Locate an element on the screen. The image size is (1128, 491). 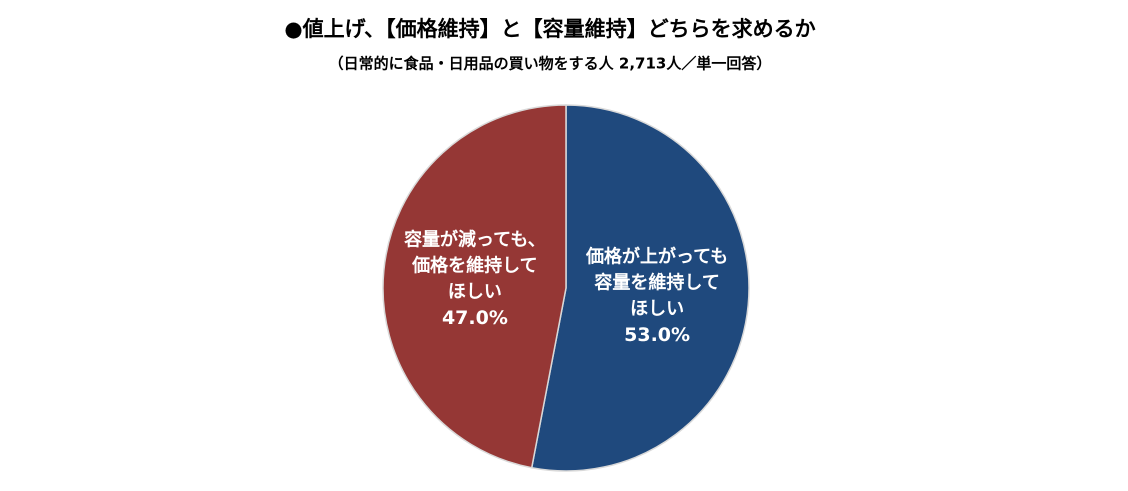
slice-label: 容量が減っても、価格を維持してほしい is located at coordinates (475, 265).